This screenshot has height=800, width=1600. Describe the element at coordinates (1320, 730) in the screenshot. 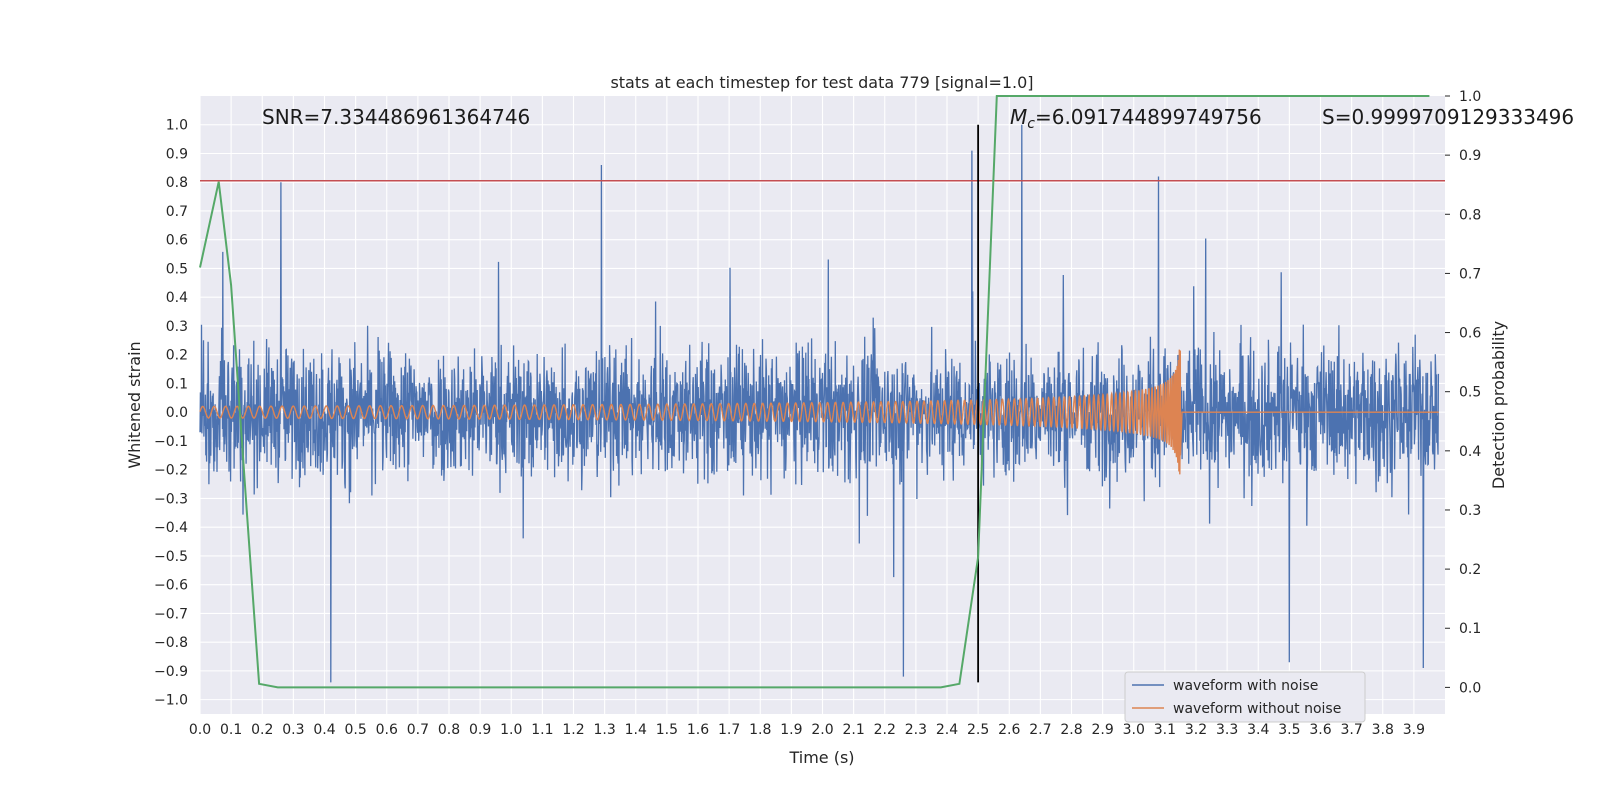

I see `x-tick-label: 3.6` at that location.